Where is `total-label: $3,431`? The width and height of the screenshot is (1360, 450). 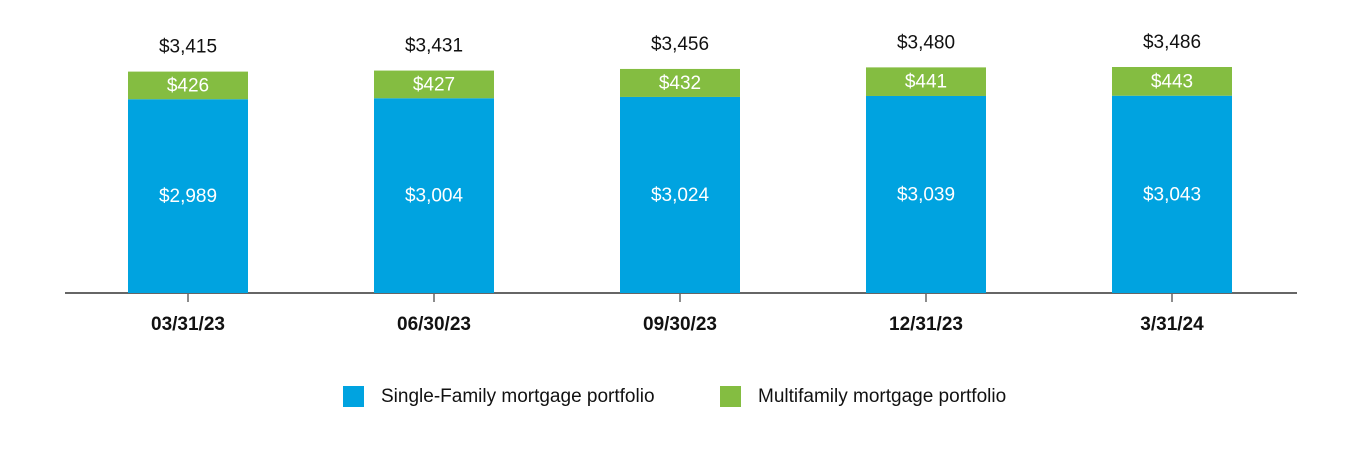
total-label: $3,431 is located at coordinates (434, 46).